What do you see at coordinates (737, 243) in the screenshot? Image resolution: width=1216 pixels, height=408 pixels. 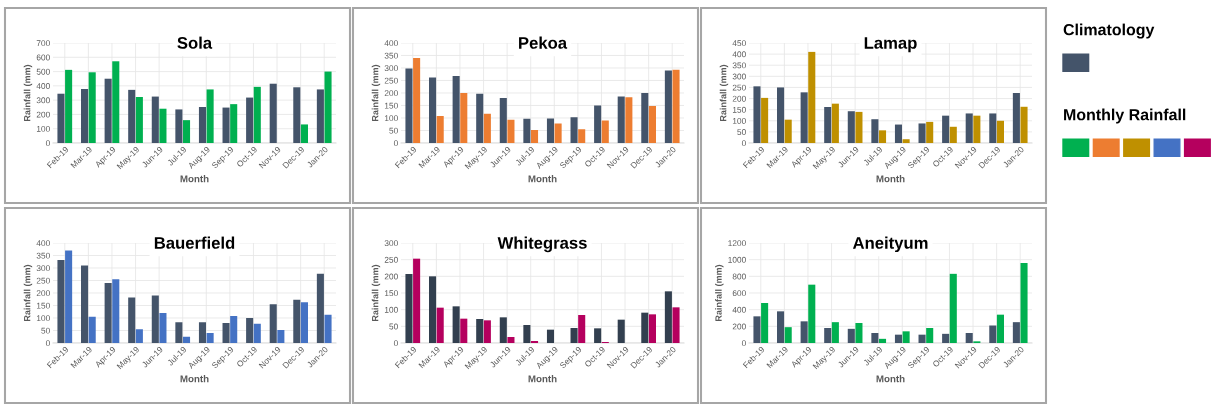 I see `y-tick-label: 1200` at bounding box center [737, 243].